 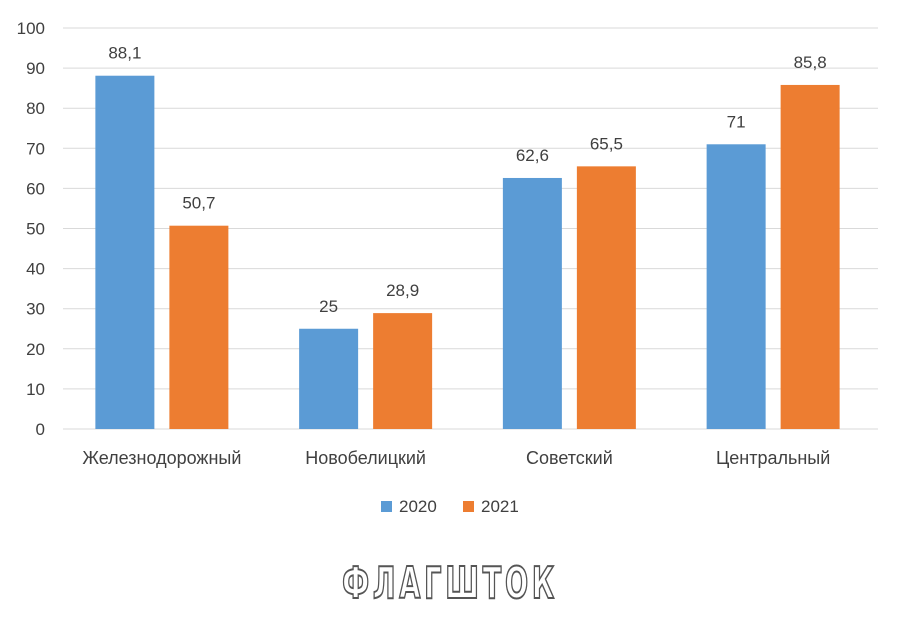 What do you see at coordinates (328, 306) in the screenshot?
I see `data-label: 25` at bounding box center [328, 306].